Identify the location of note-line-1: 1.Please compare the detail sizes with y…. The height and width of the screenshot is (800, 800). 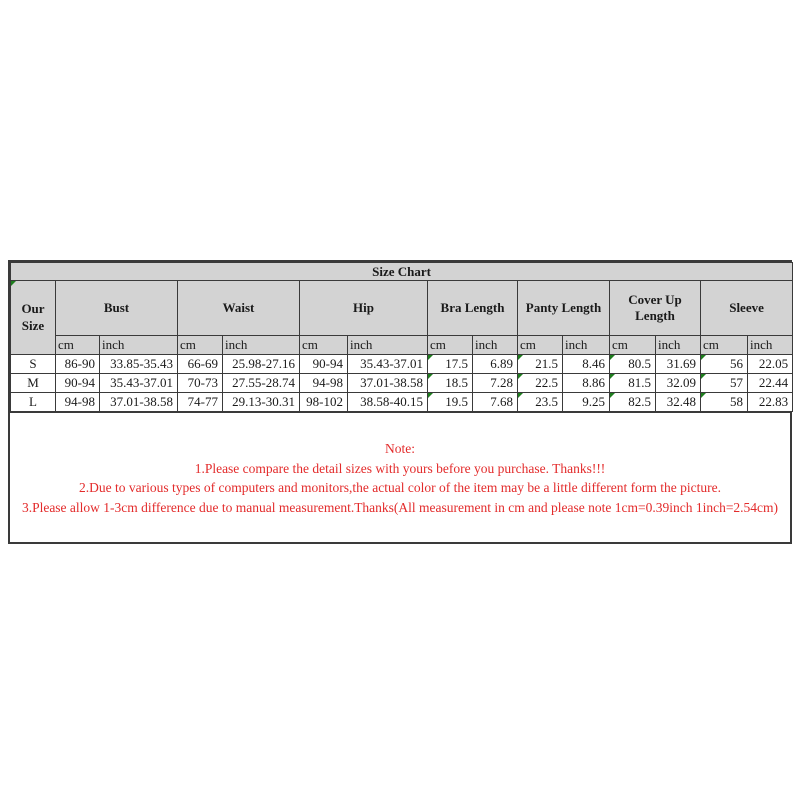
(400, 468).